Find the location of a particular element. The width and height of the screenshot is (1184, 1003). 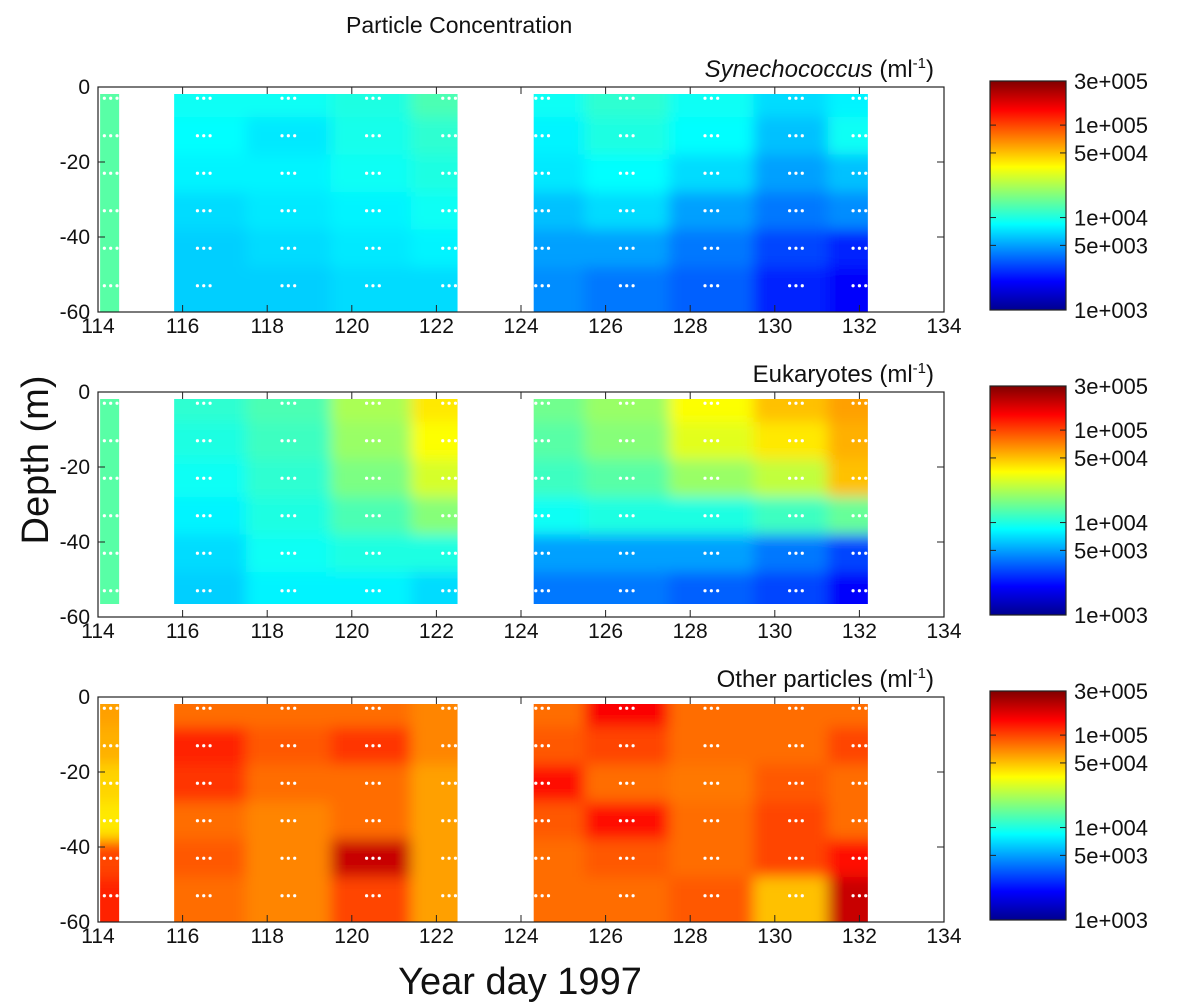

x-tick-label: 118 is located at coordinates (266, 326).